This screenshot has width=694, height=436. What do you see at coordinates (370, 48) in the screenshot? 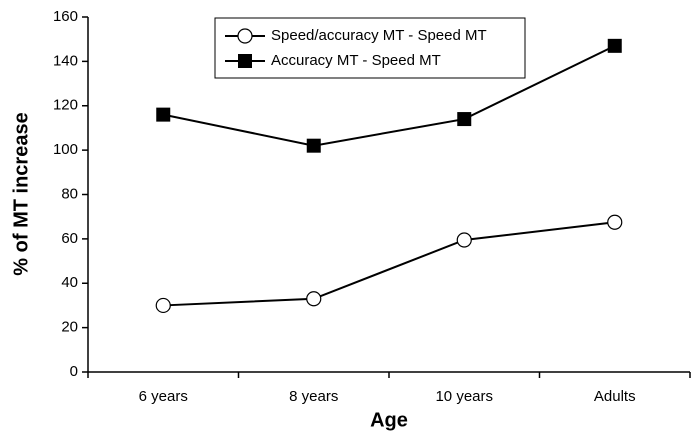
I see `legend-box` at bounding box center [370, 48].